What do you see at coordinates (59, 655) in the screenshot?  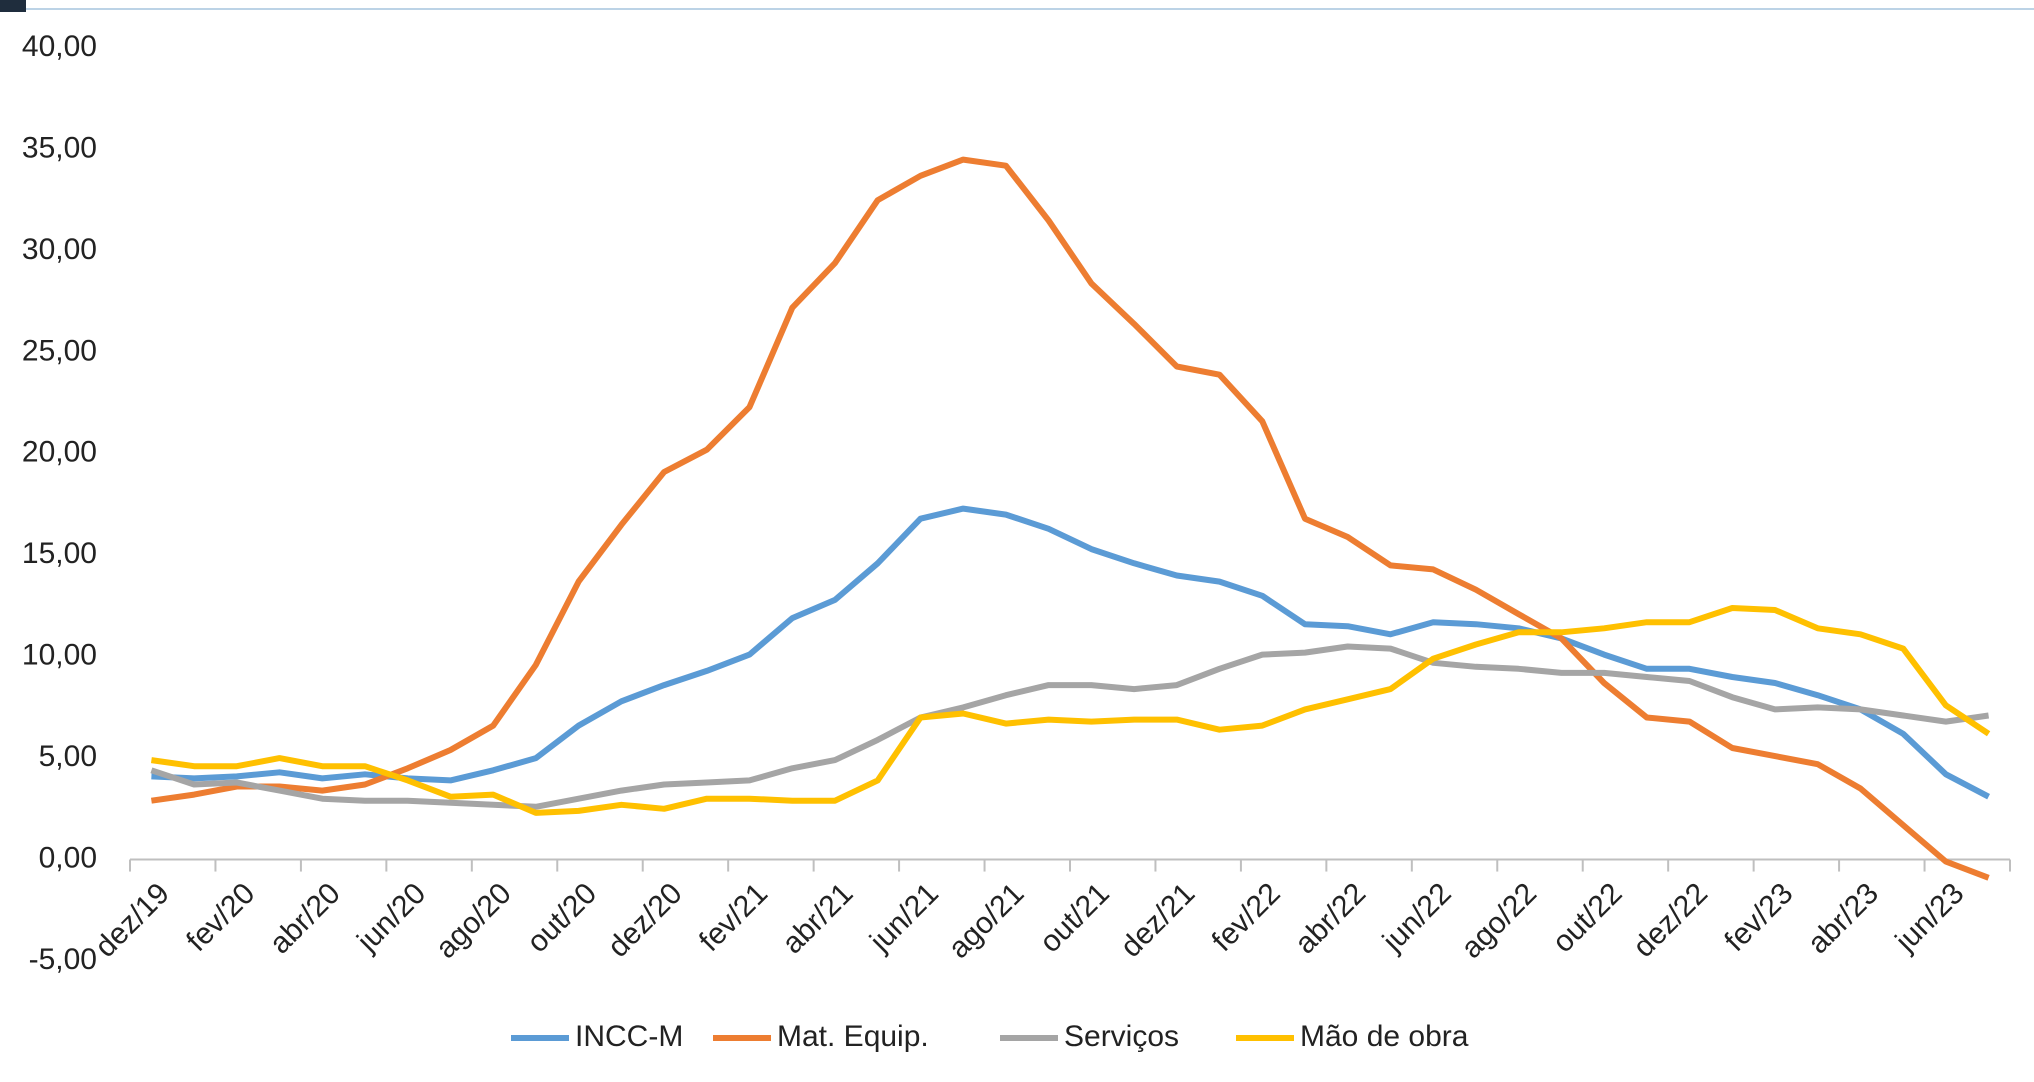 I see `y-tick-label: 10,00` at bounding box center [59, 655].